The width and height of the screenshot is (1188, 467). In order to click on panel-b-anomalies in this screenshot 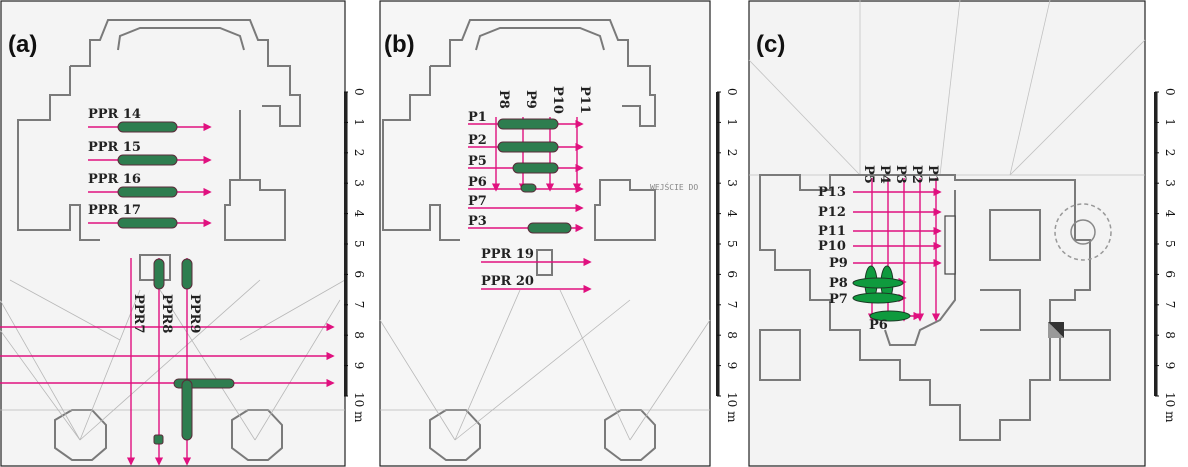, I will do `click(534, 176)`.